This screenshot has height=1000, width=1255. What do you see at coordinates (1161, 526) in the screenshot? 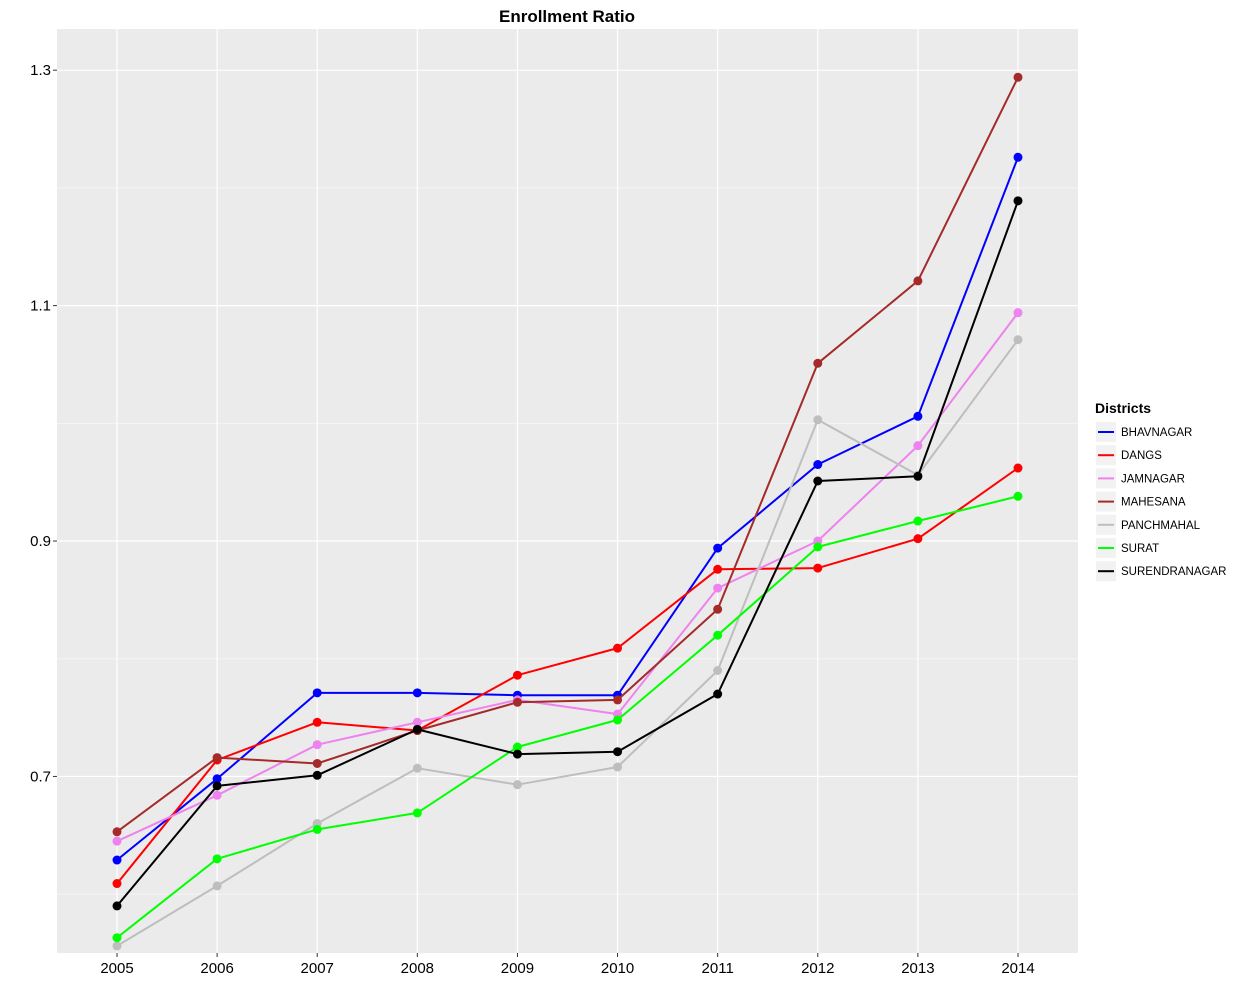
I see `legend-label: PANCHMAHAL` at bounding box center [1161, 526].